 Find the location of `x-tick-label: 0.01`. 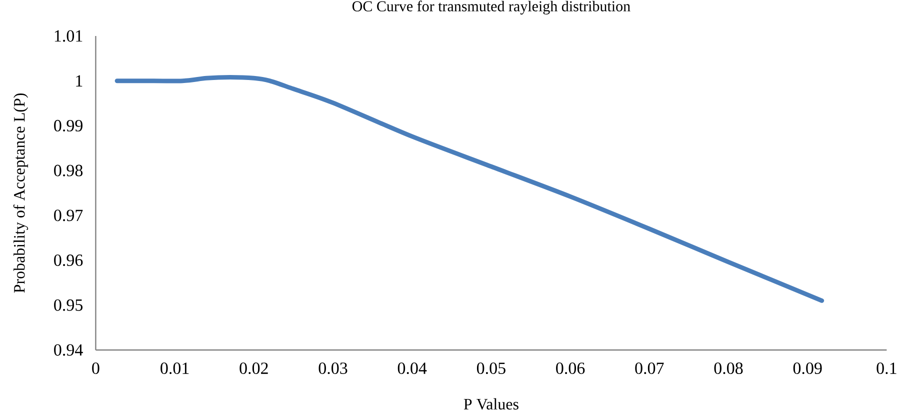

x-tick-label: 0.01 is located at coordinates (174, 368).